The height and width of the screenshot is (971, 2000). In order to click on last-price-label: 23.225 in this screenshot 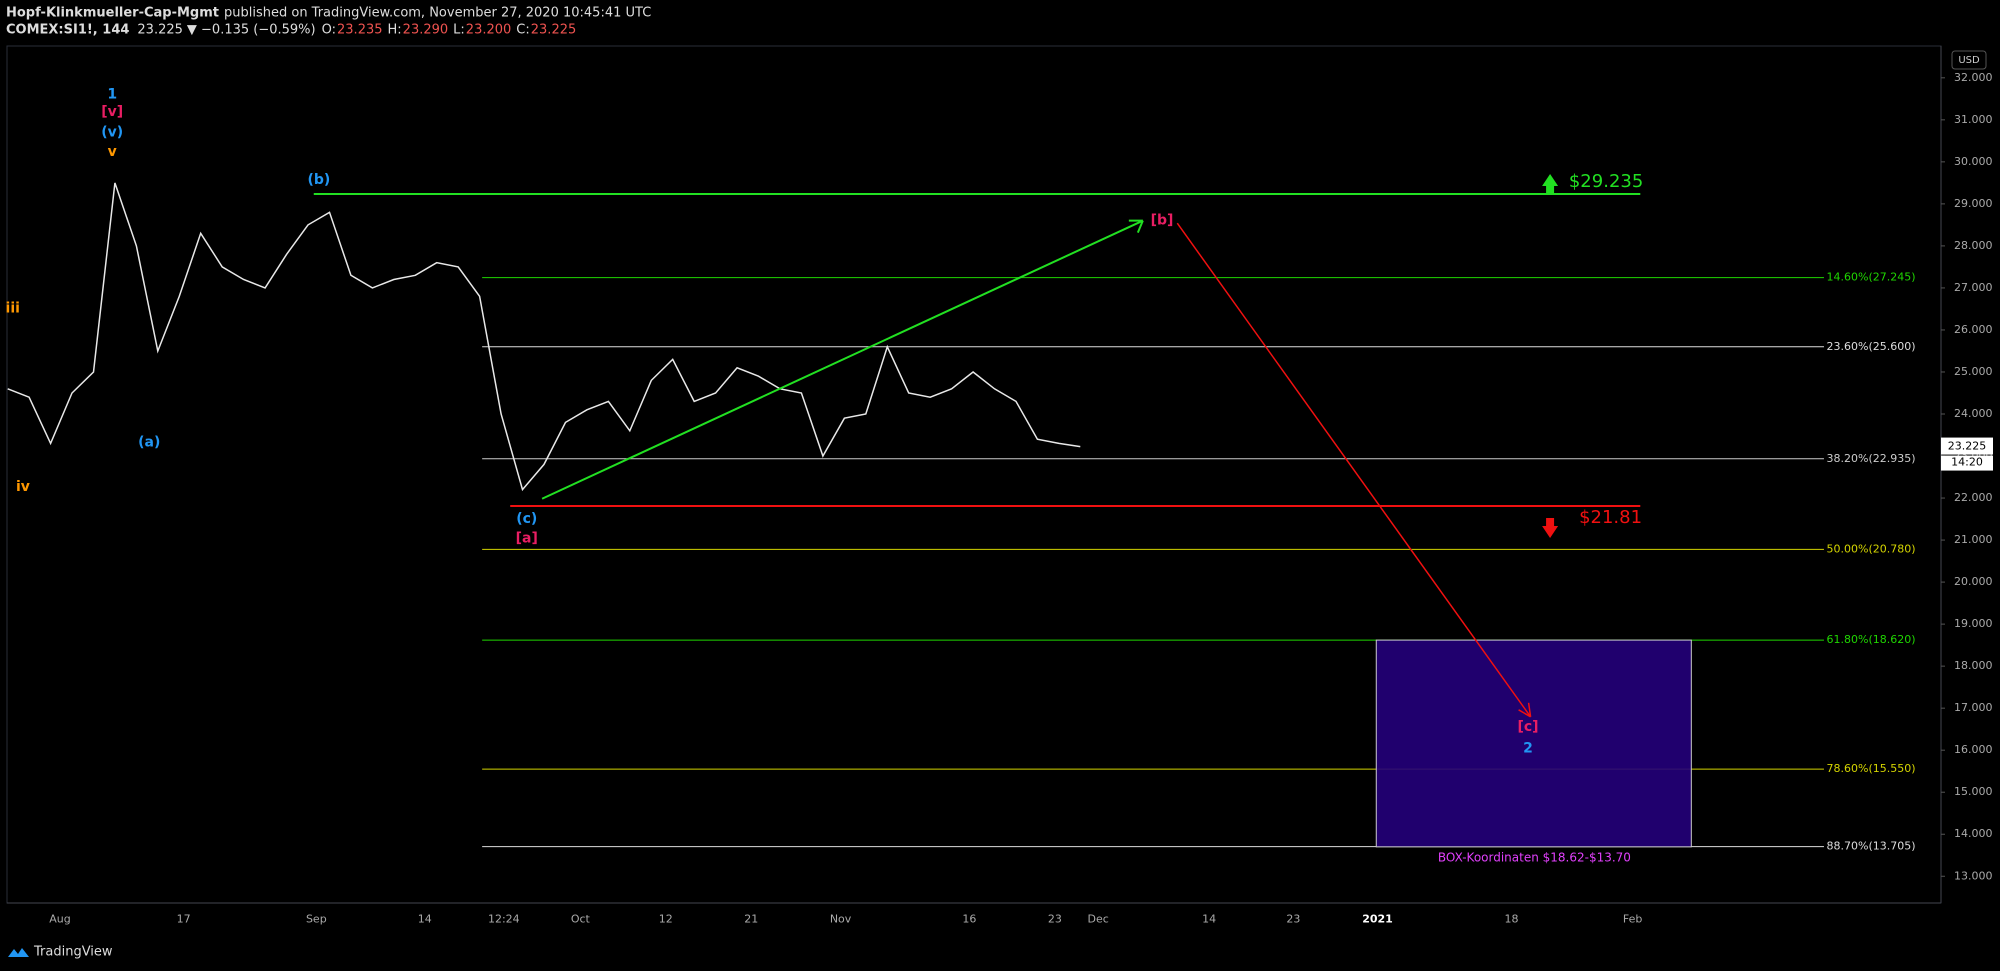, I will do `click(1967, 446)`.